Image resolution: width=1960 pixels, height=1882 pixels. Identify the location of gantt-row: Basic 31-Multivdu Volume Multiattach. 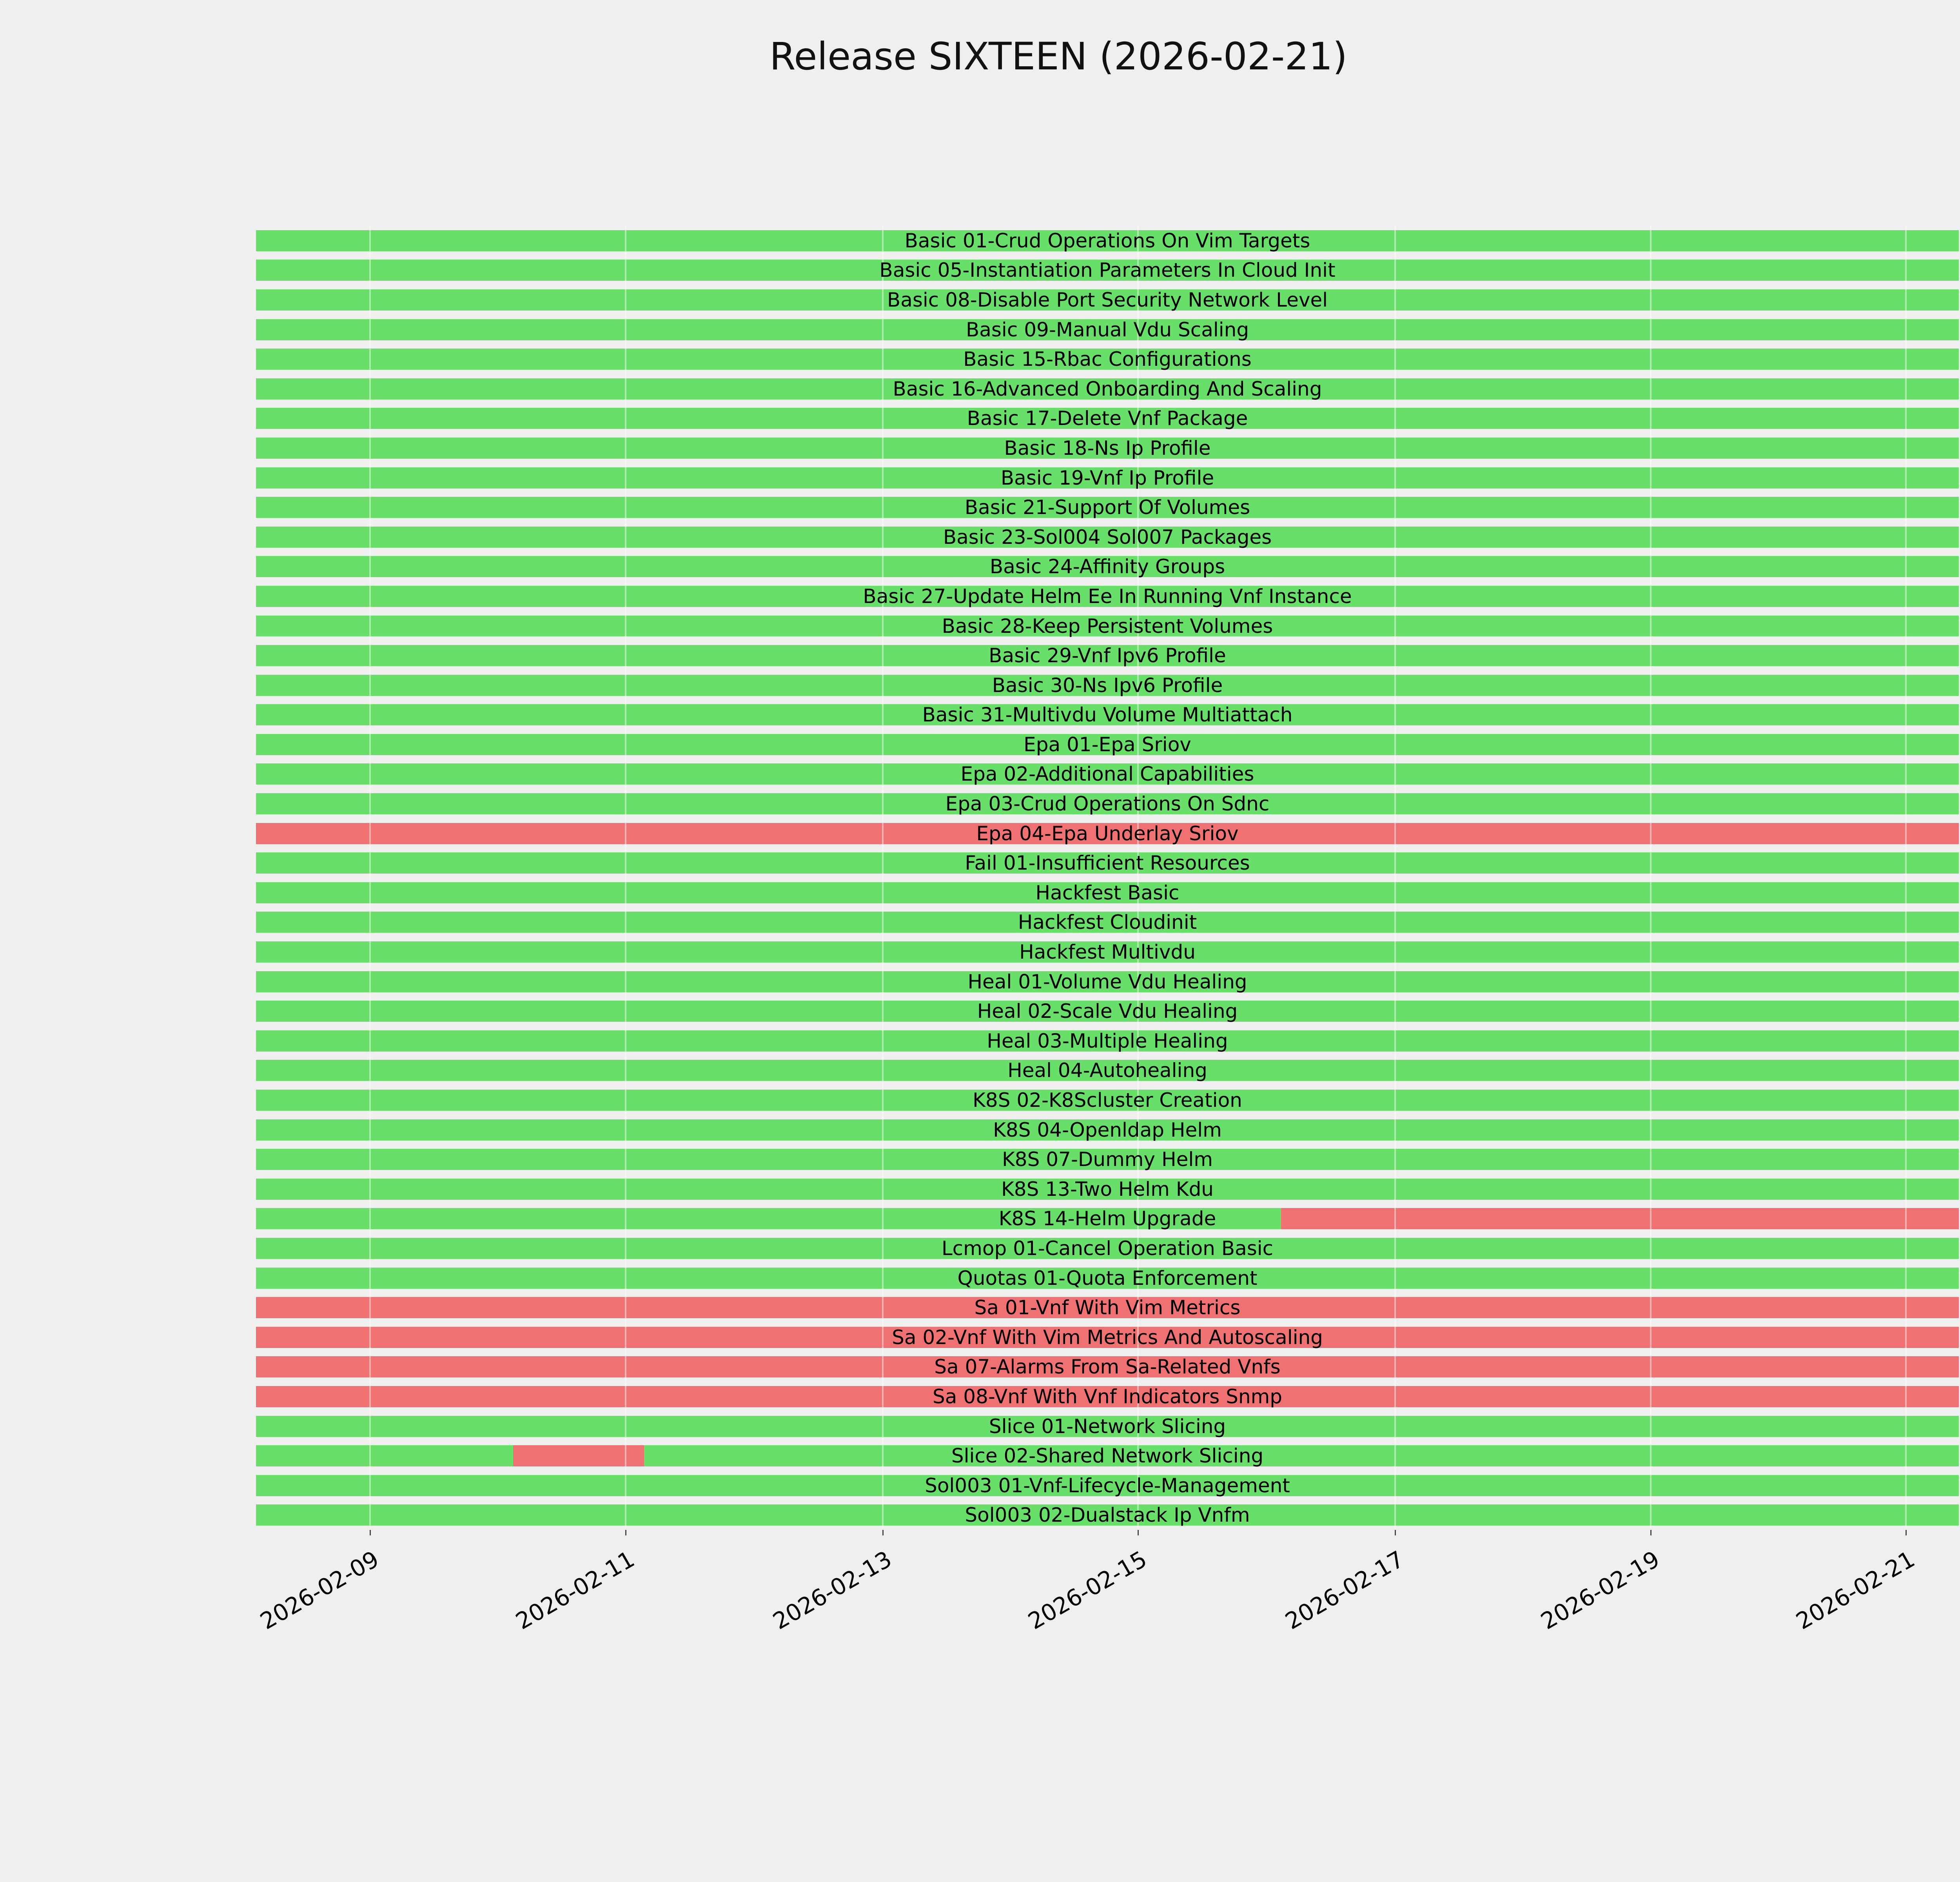
(1107, 715).